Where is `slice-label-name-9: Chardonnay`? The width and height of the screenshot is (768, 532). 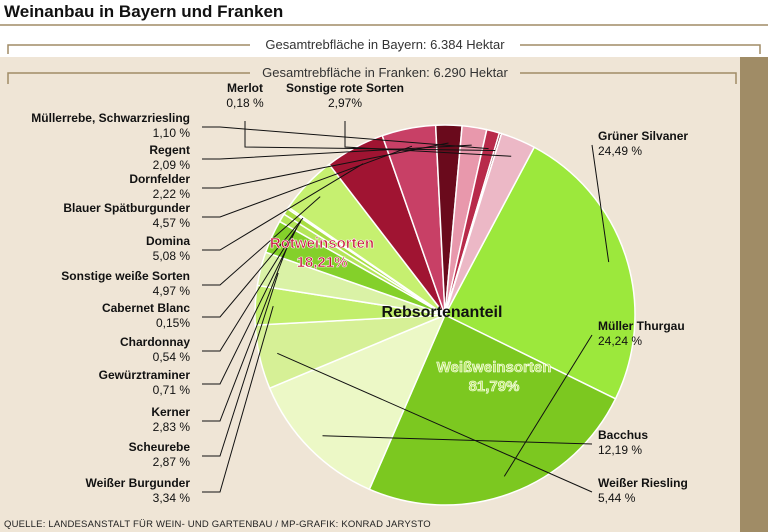
slice-label-name-9: Chardonnay is located at coordinates (155, 342).